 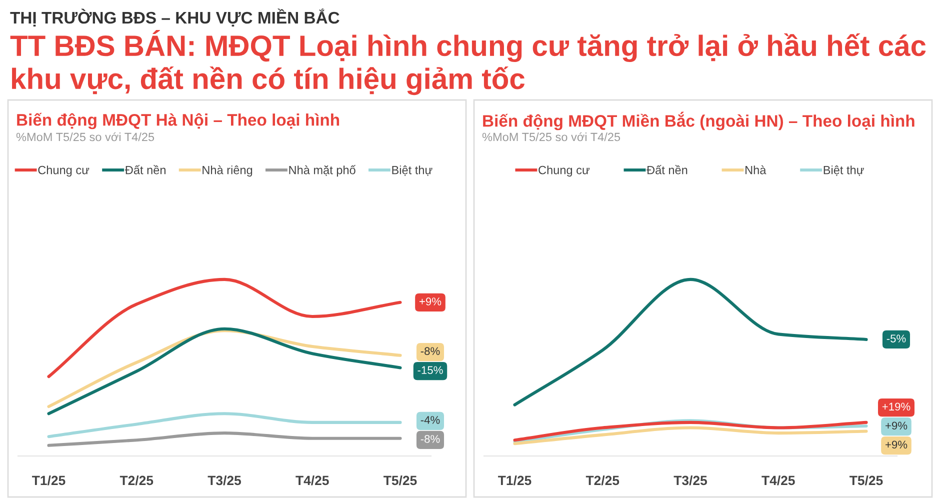 I want to click on text: TT BĐS BÁN: MĐQT Loại hình chung cư tăng trở lại ở hầu hết các khu vực, đất nền có tín hiệu giảm tốc, so click(x=468, y=63).